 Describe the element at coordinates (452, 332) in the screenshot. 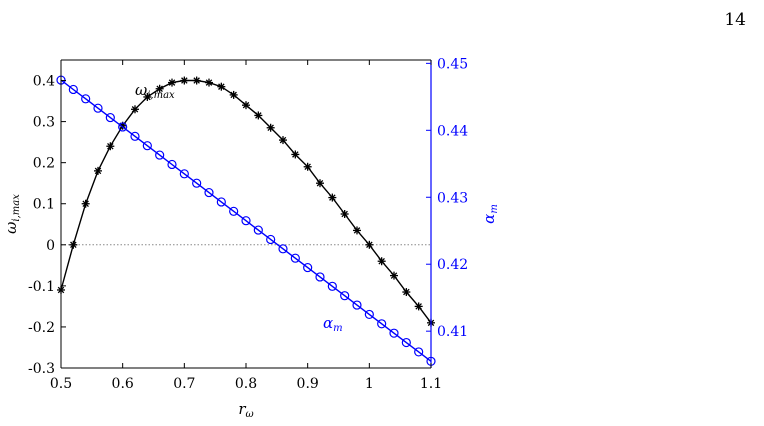

I see `y-right-tick-label: 0.41` at that location.